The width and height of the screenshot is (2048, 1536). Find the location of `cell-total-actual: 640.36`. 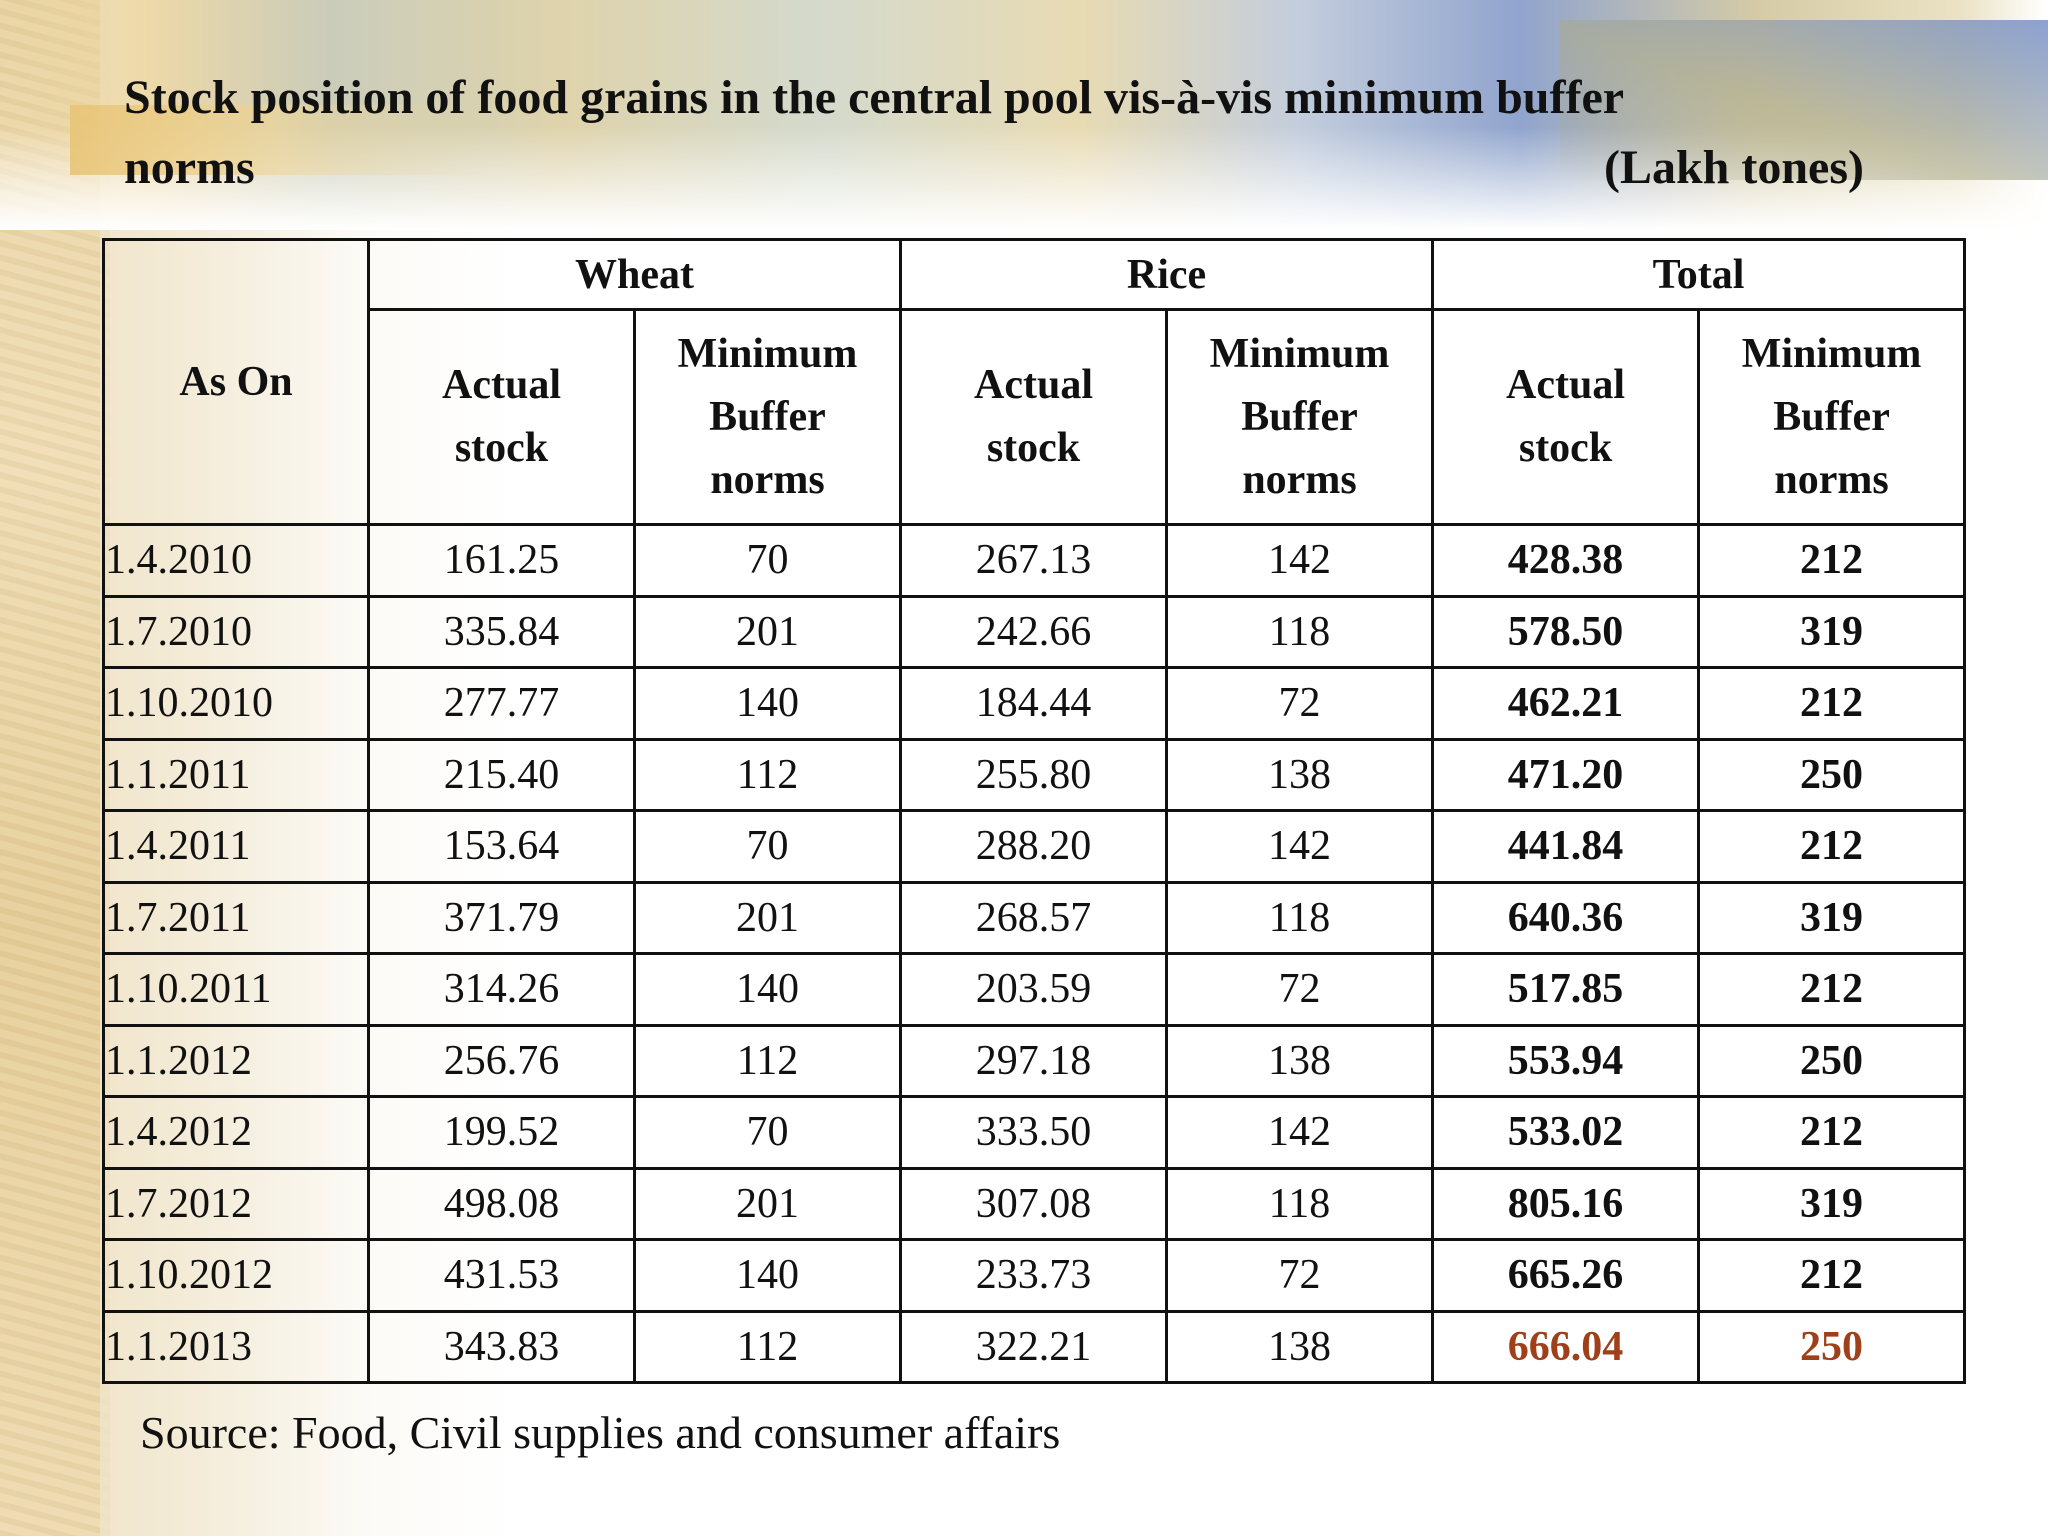

cell-total-actual: 640.36 is located at coordinates (1566, 917).